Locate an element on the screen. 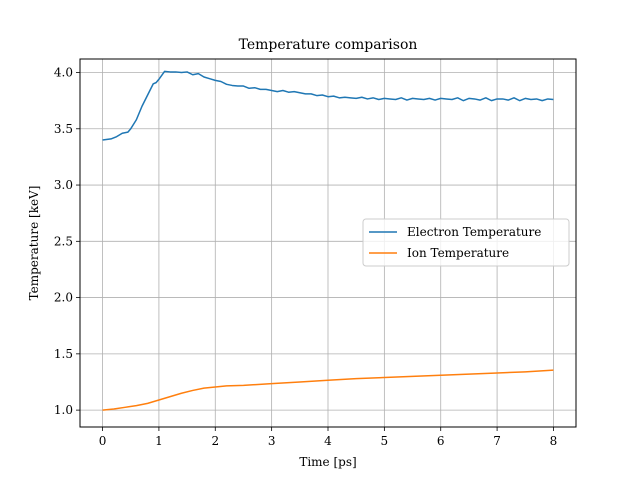 This screenshot has height=480, width=640. x-axis: 0 1 2 3 4 5 6 7 8 is located at coordinates (328, 437).